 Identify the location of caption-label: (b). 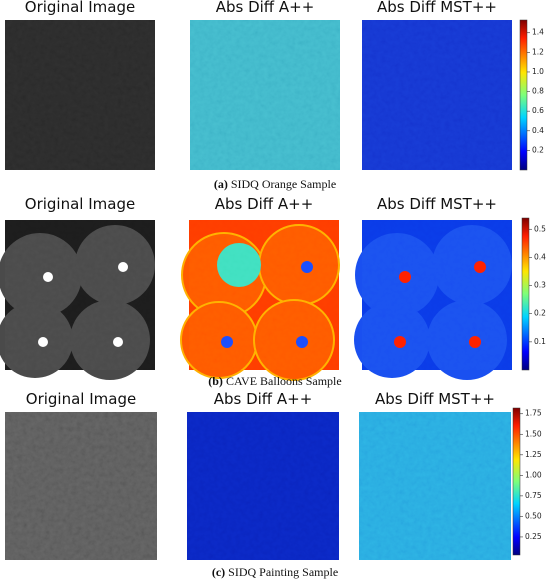
(215, 381).